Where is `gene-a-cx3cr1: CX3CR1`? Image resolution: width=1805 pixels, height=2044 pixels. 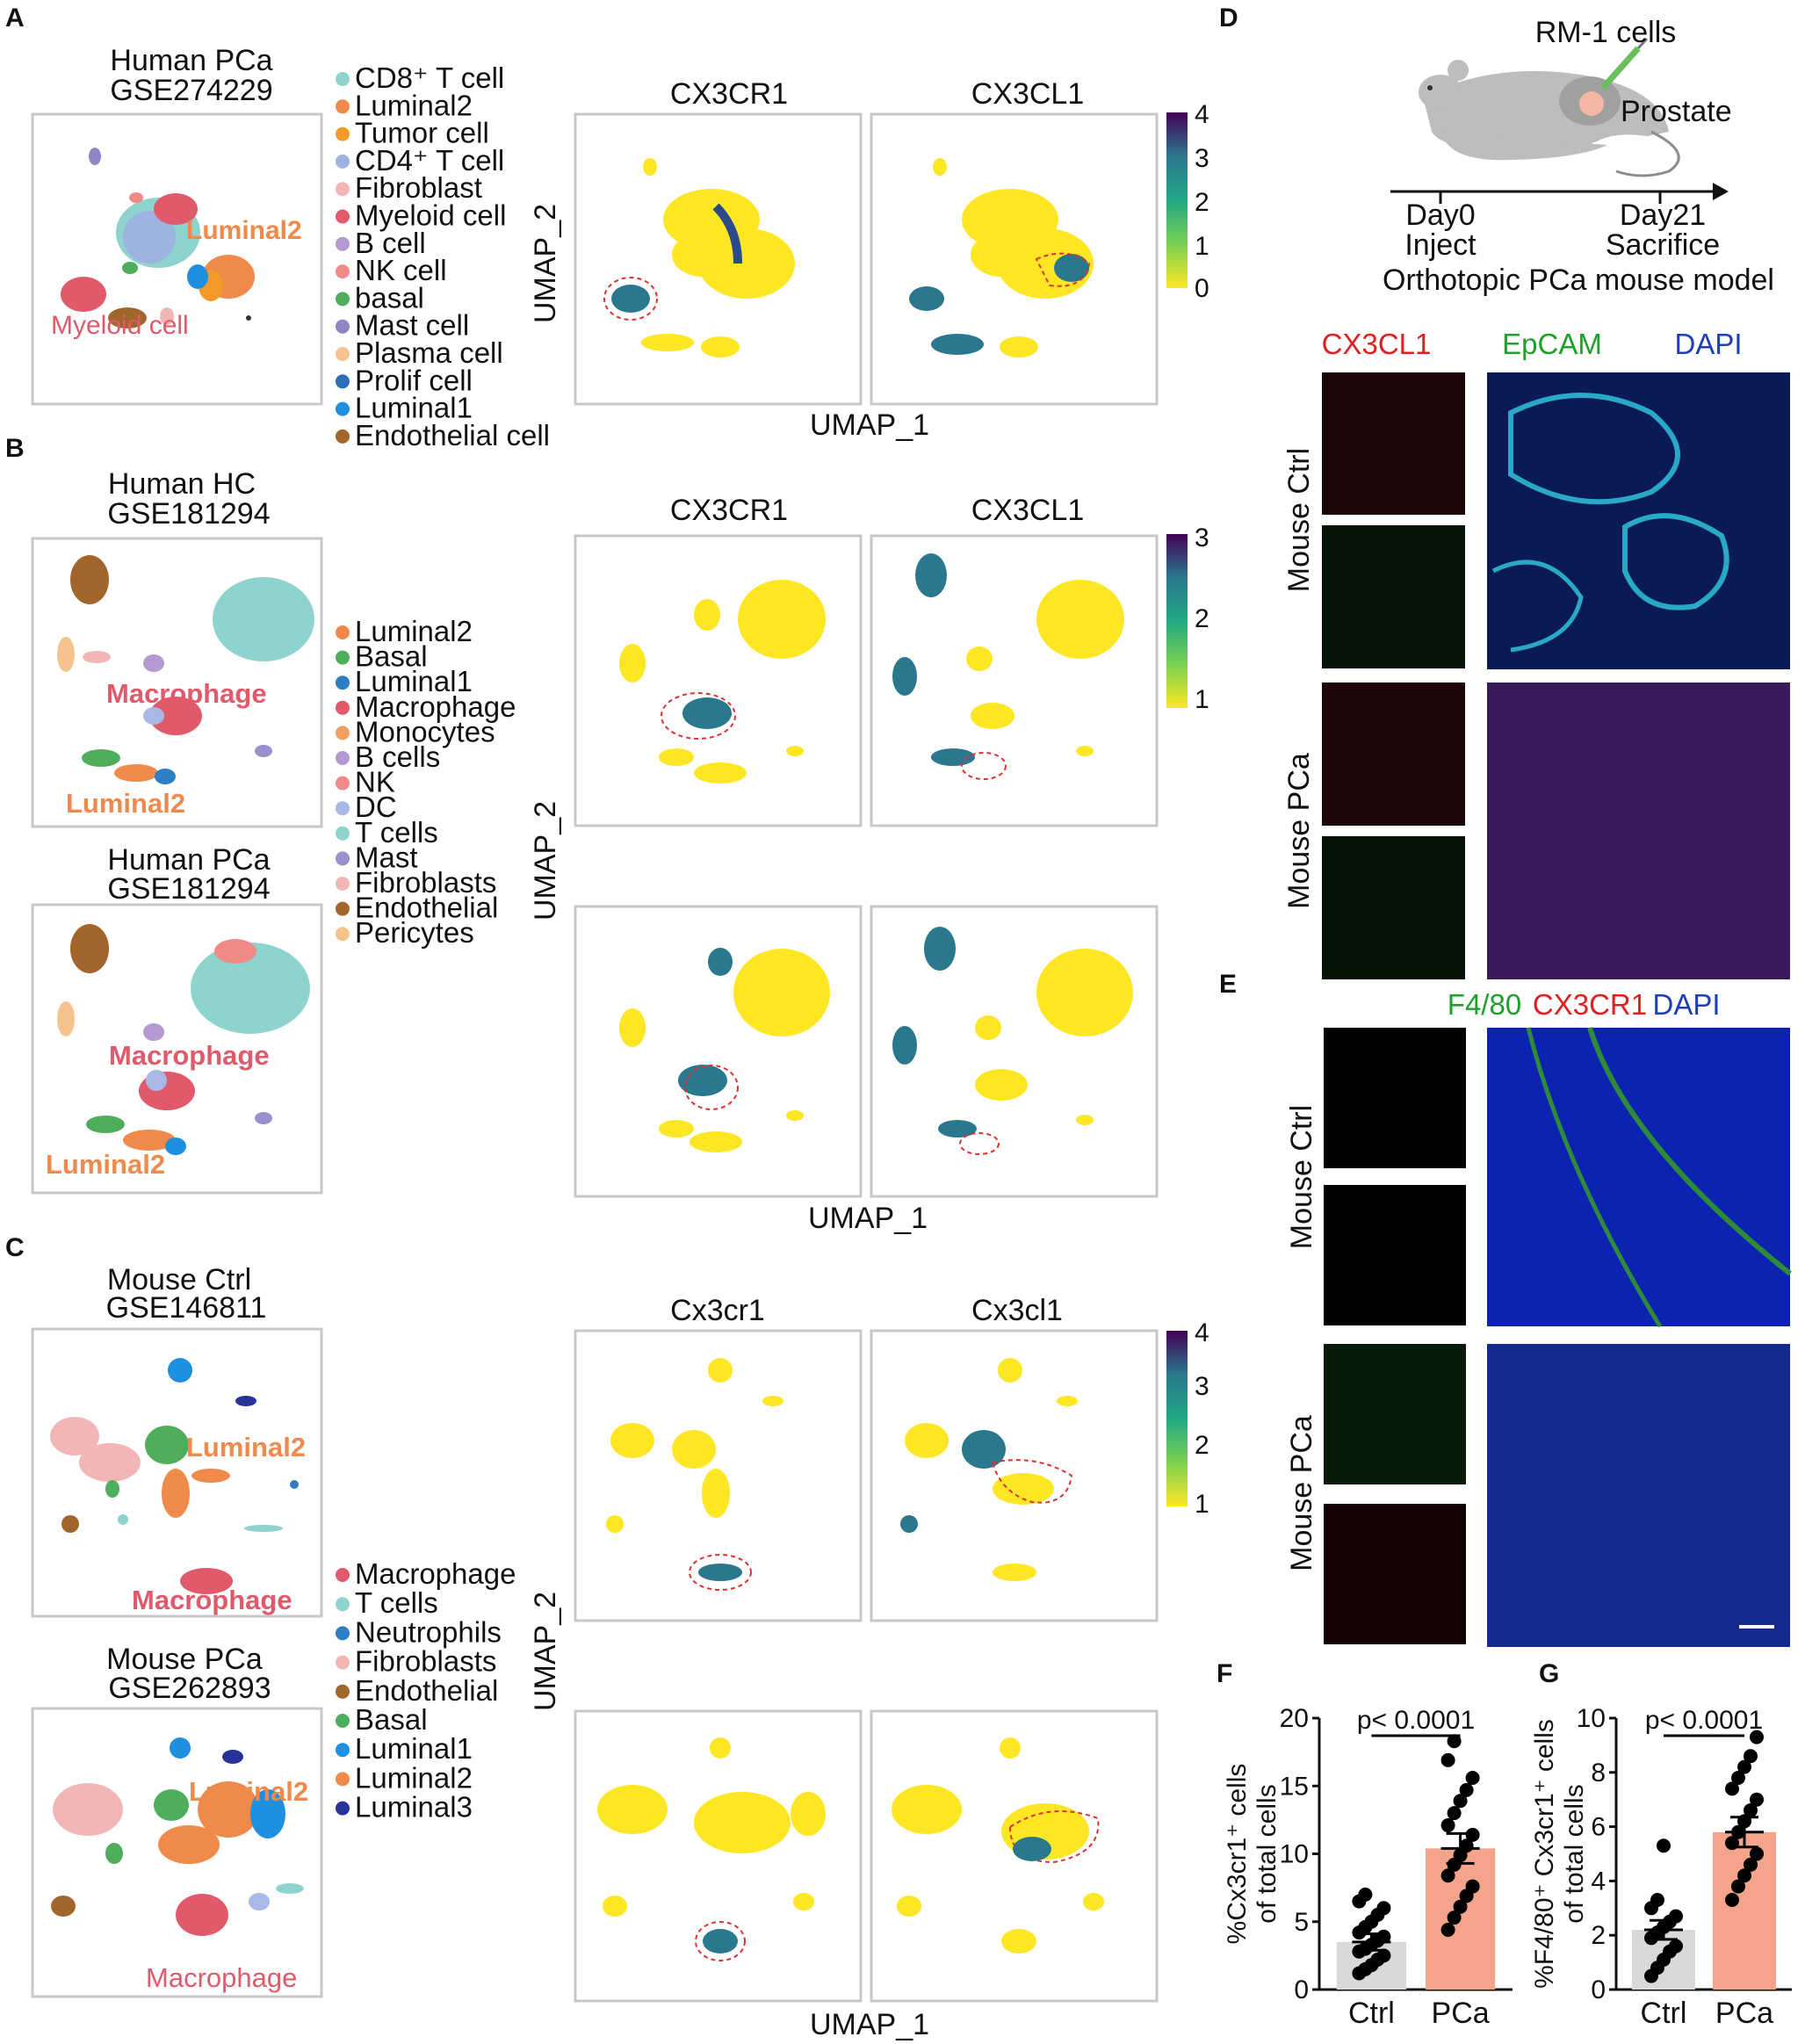
gene-a-cx3cr1: CX3CR1 is located at coordinates (729, 94).